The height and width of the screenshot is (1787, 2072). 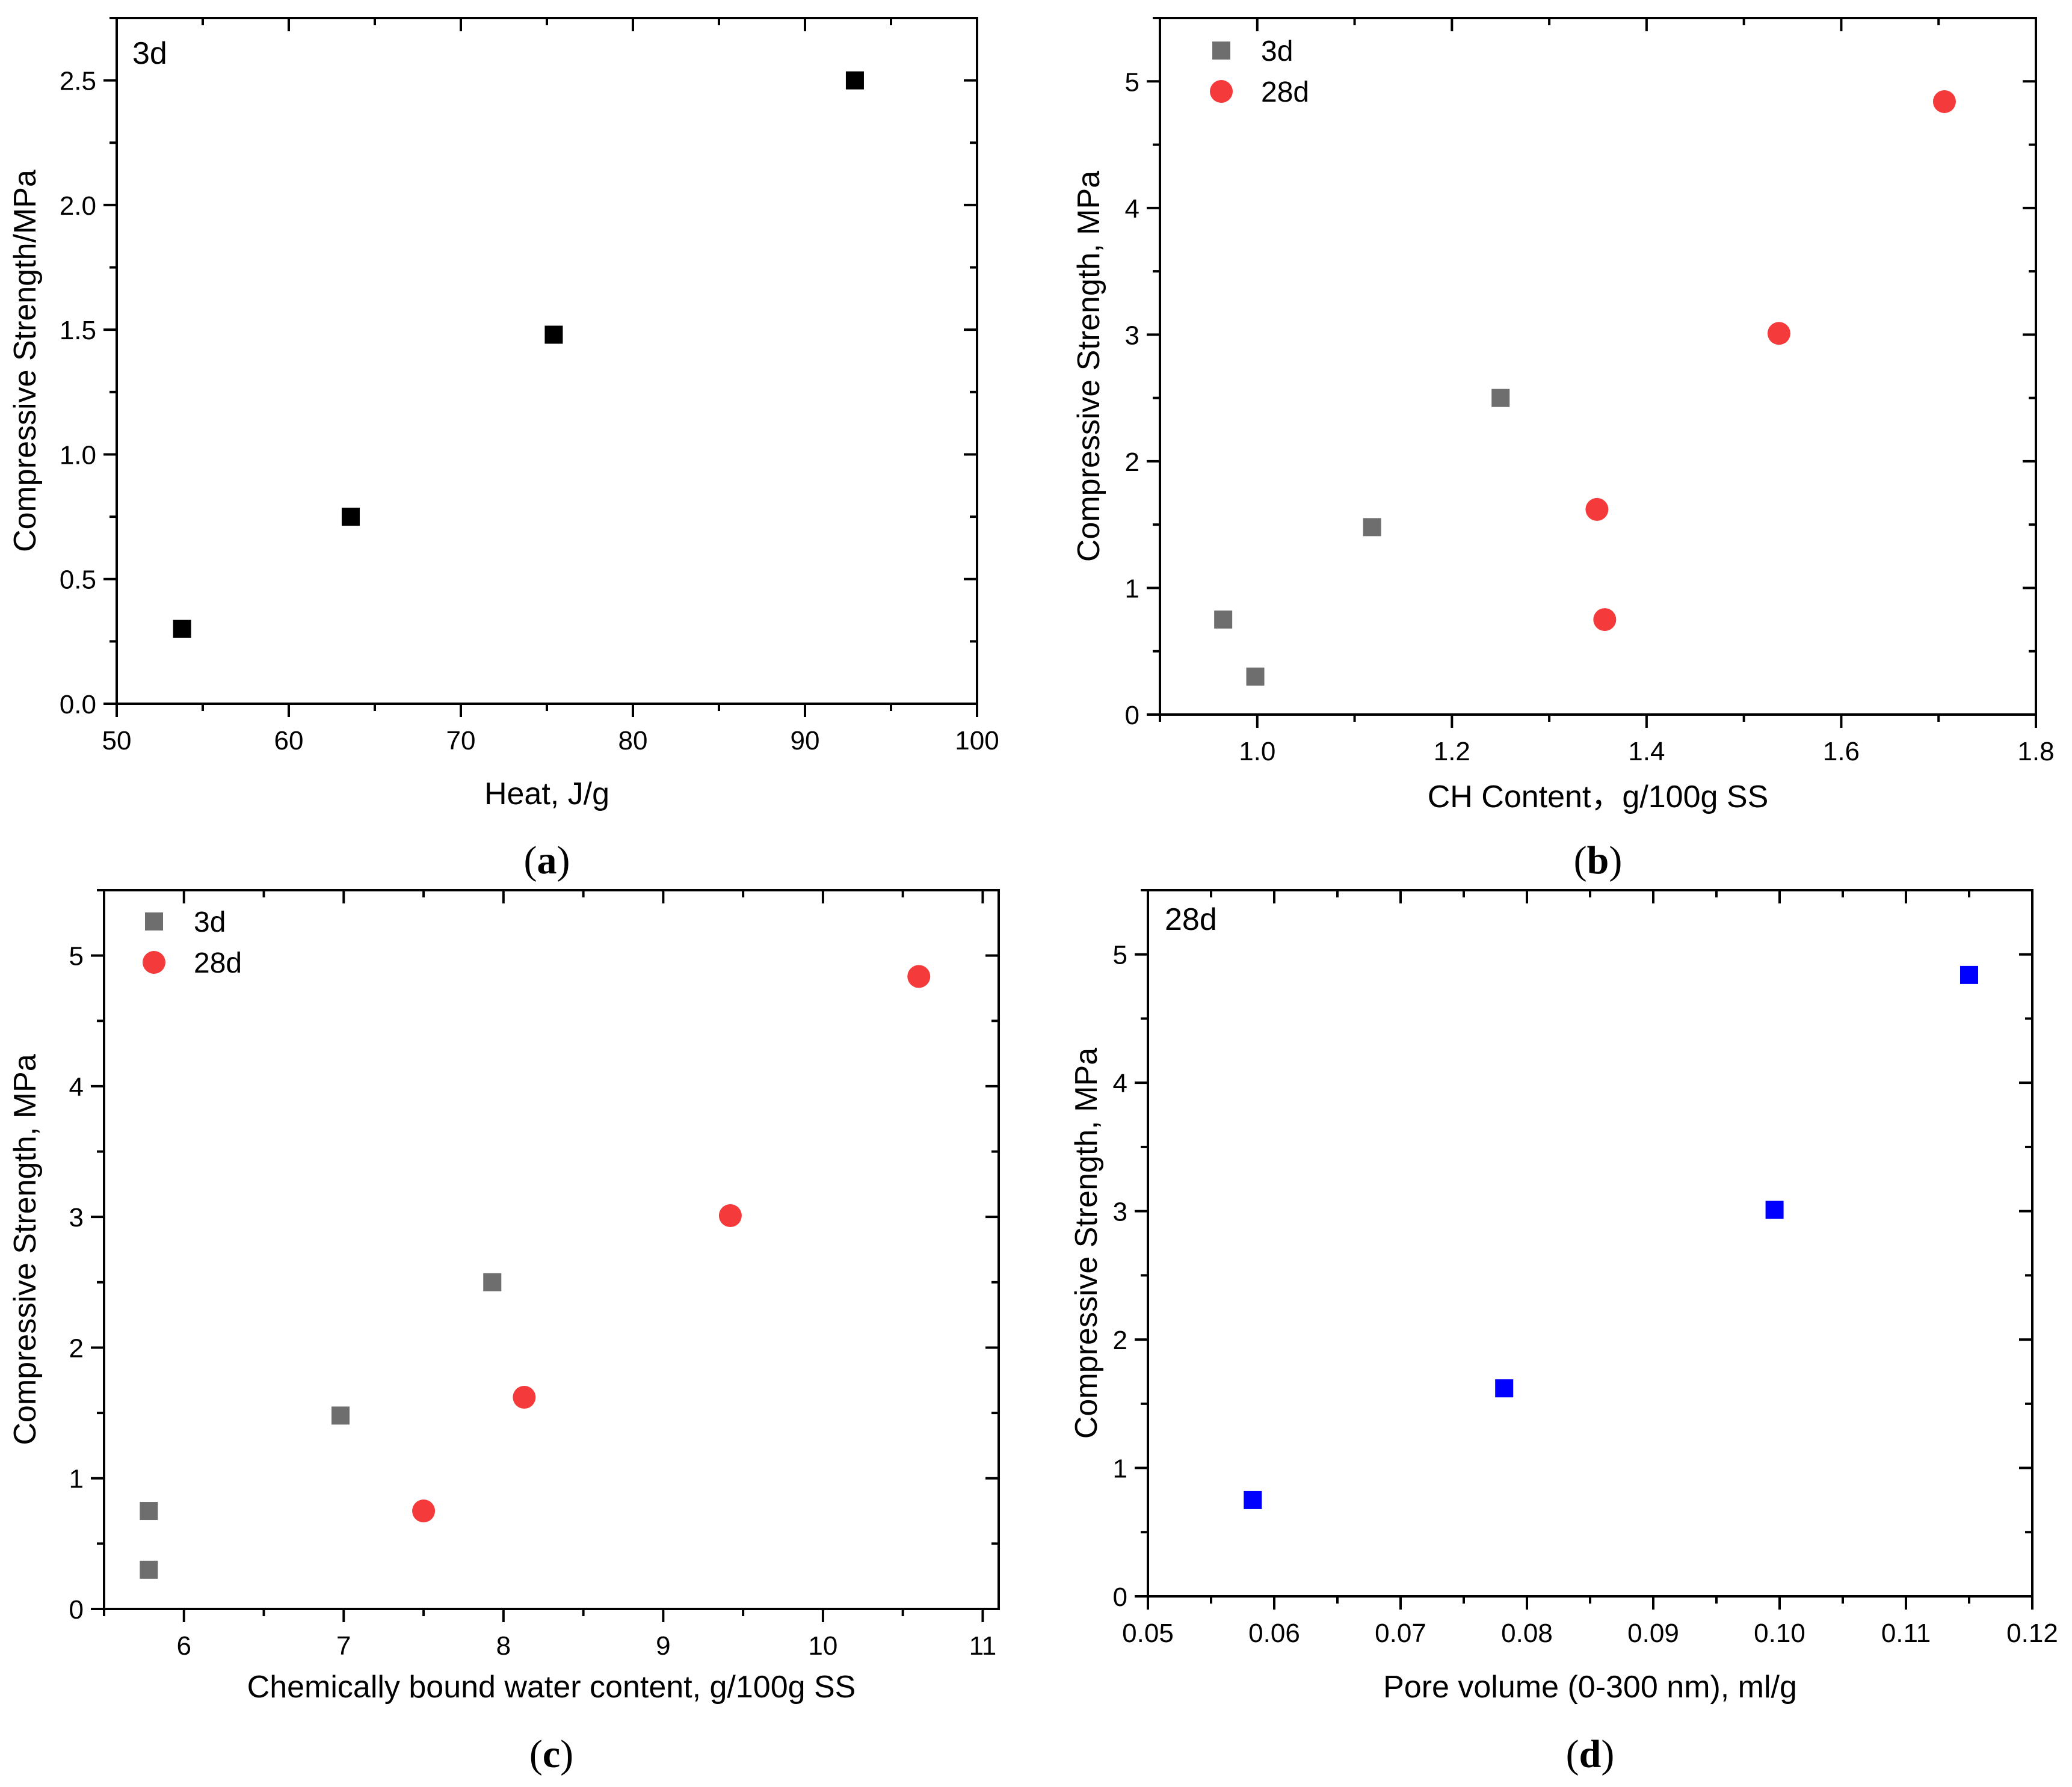 What do you see at coordinates (2032, 1633) in the screenshot?
I see `x-tick-label: 0.12` at bounding box center [2032, 1633].